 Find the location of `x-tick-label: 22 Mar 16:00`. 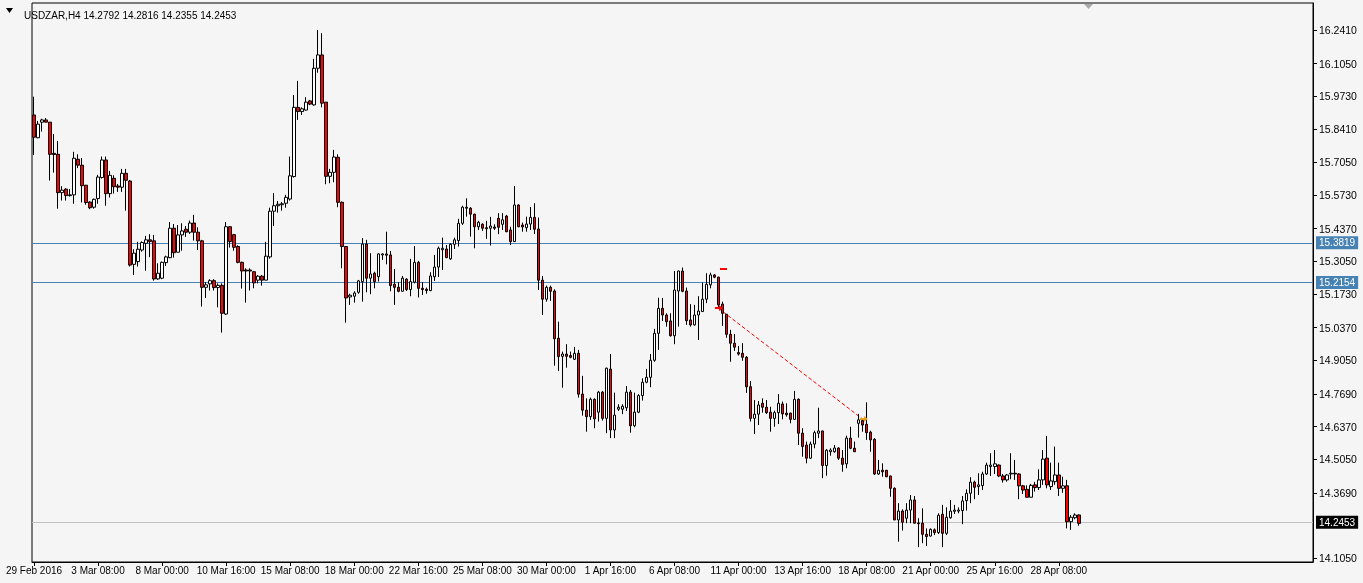

x-tick-label: 22 Mar 16:00 is located at coordinates (418, 570).